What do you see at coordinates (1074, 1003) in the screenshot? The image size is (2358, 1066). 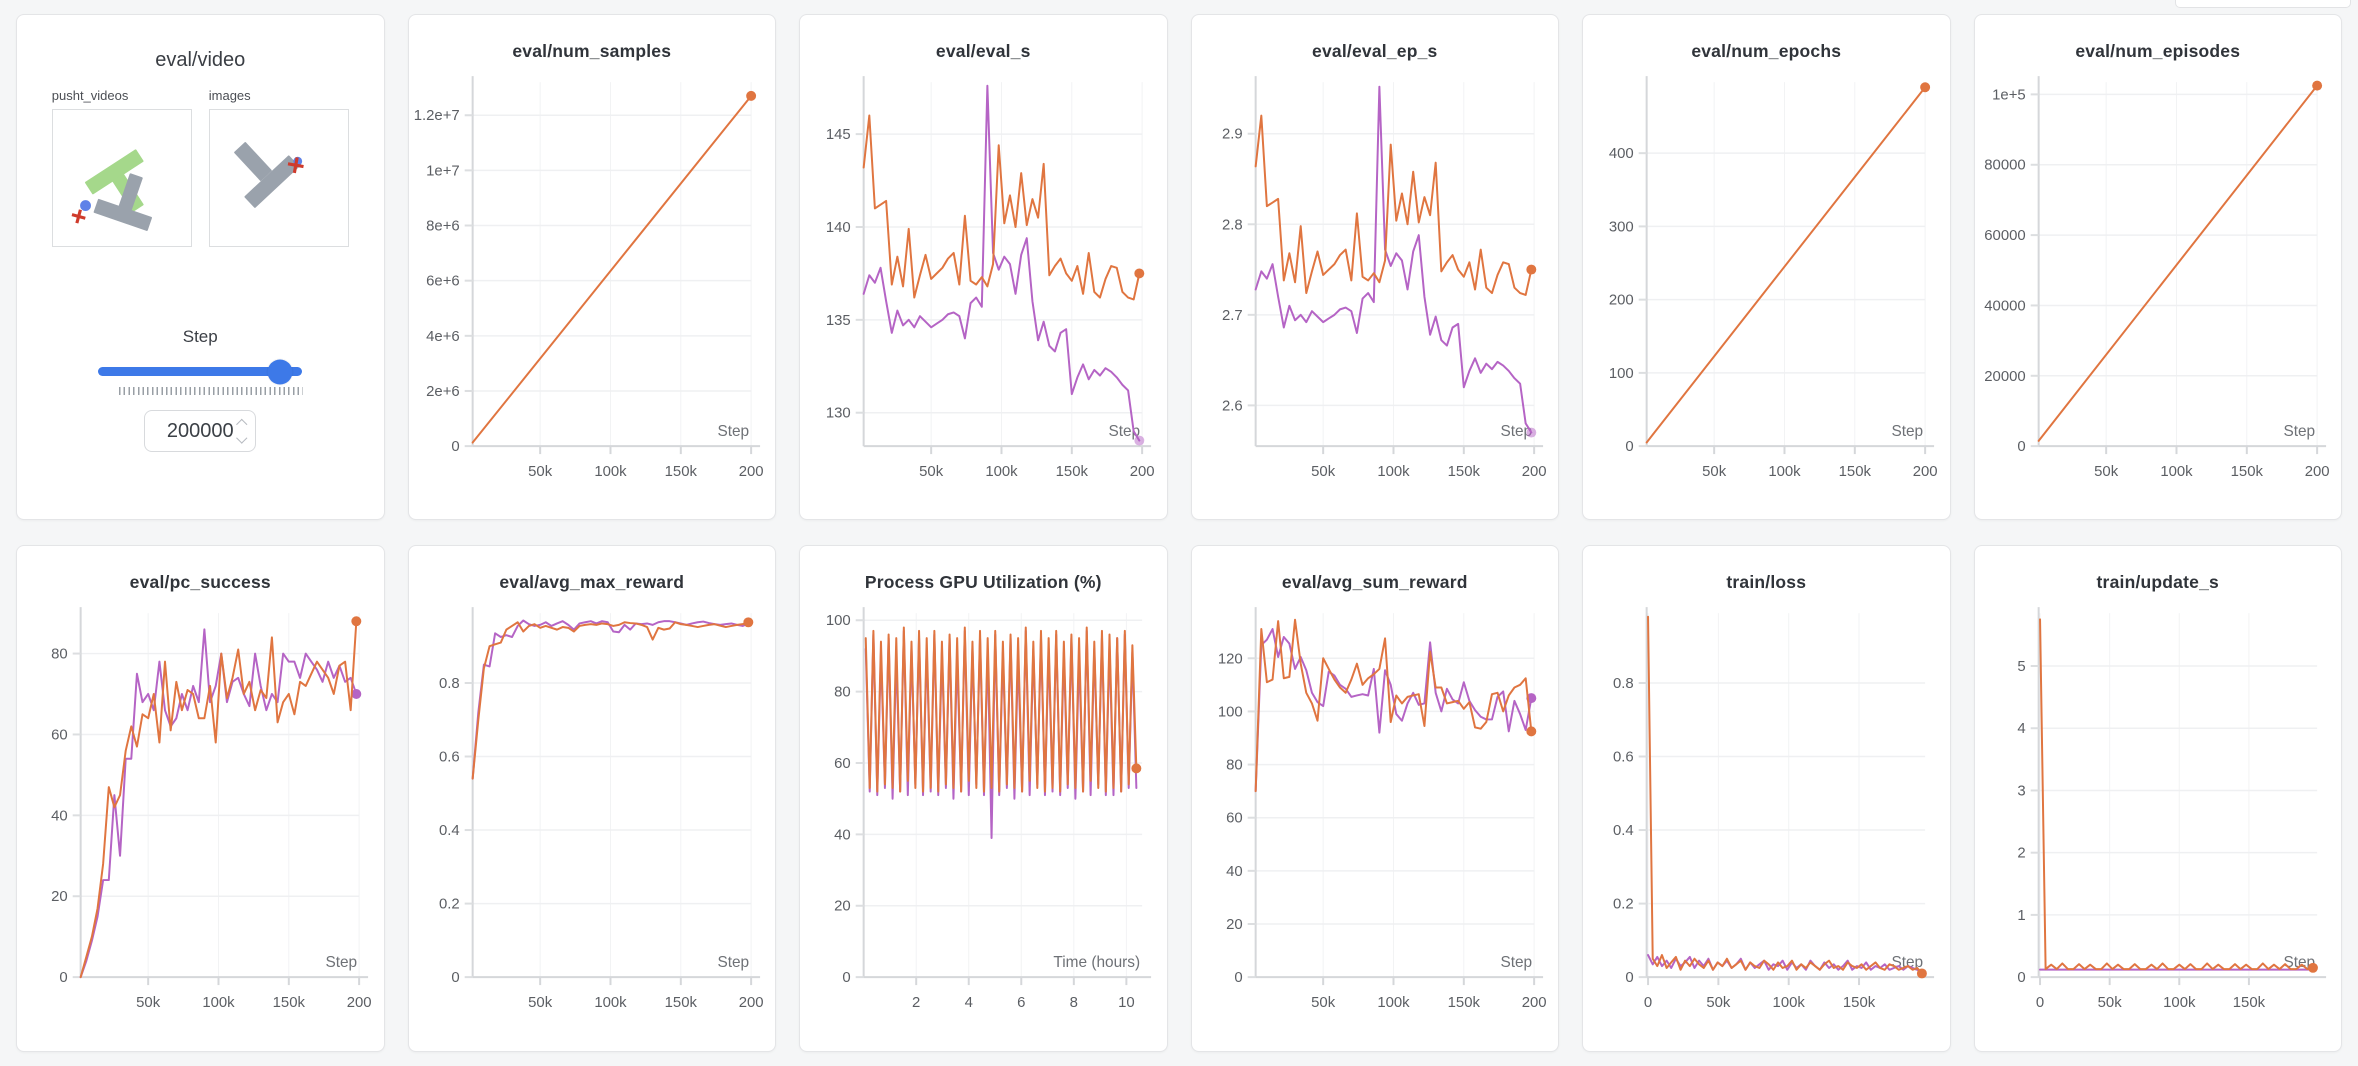 I see `svg-text: 8` at bounding box center [1074, 1003].